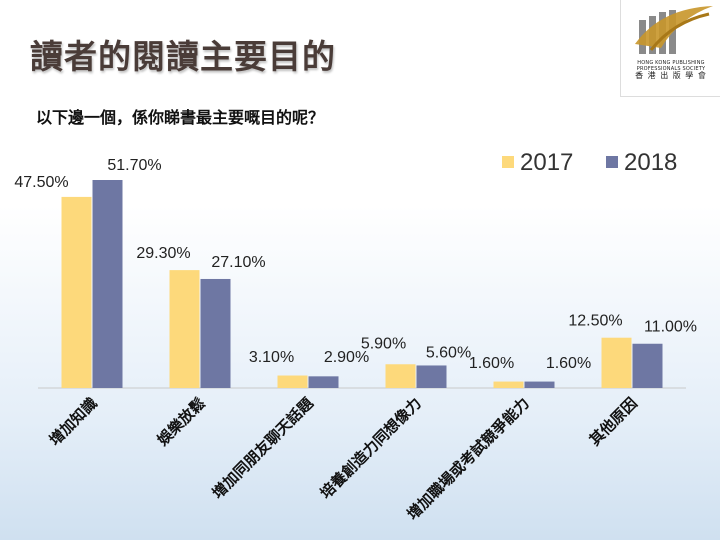 This screenshot has height=540, width=720. What do you see at coordinates (183, 56) in the screenshot?
I see `slide-title: 讀者的閱讀主要目的` at bounding box center [183, 56].